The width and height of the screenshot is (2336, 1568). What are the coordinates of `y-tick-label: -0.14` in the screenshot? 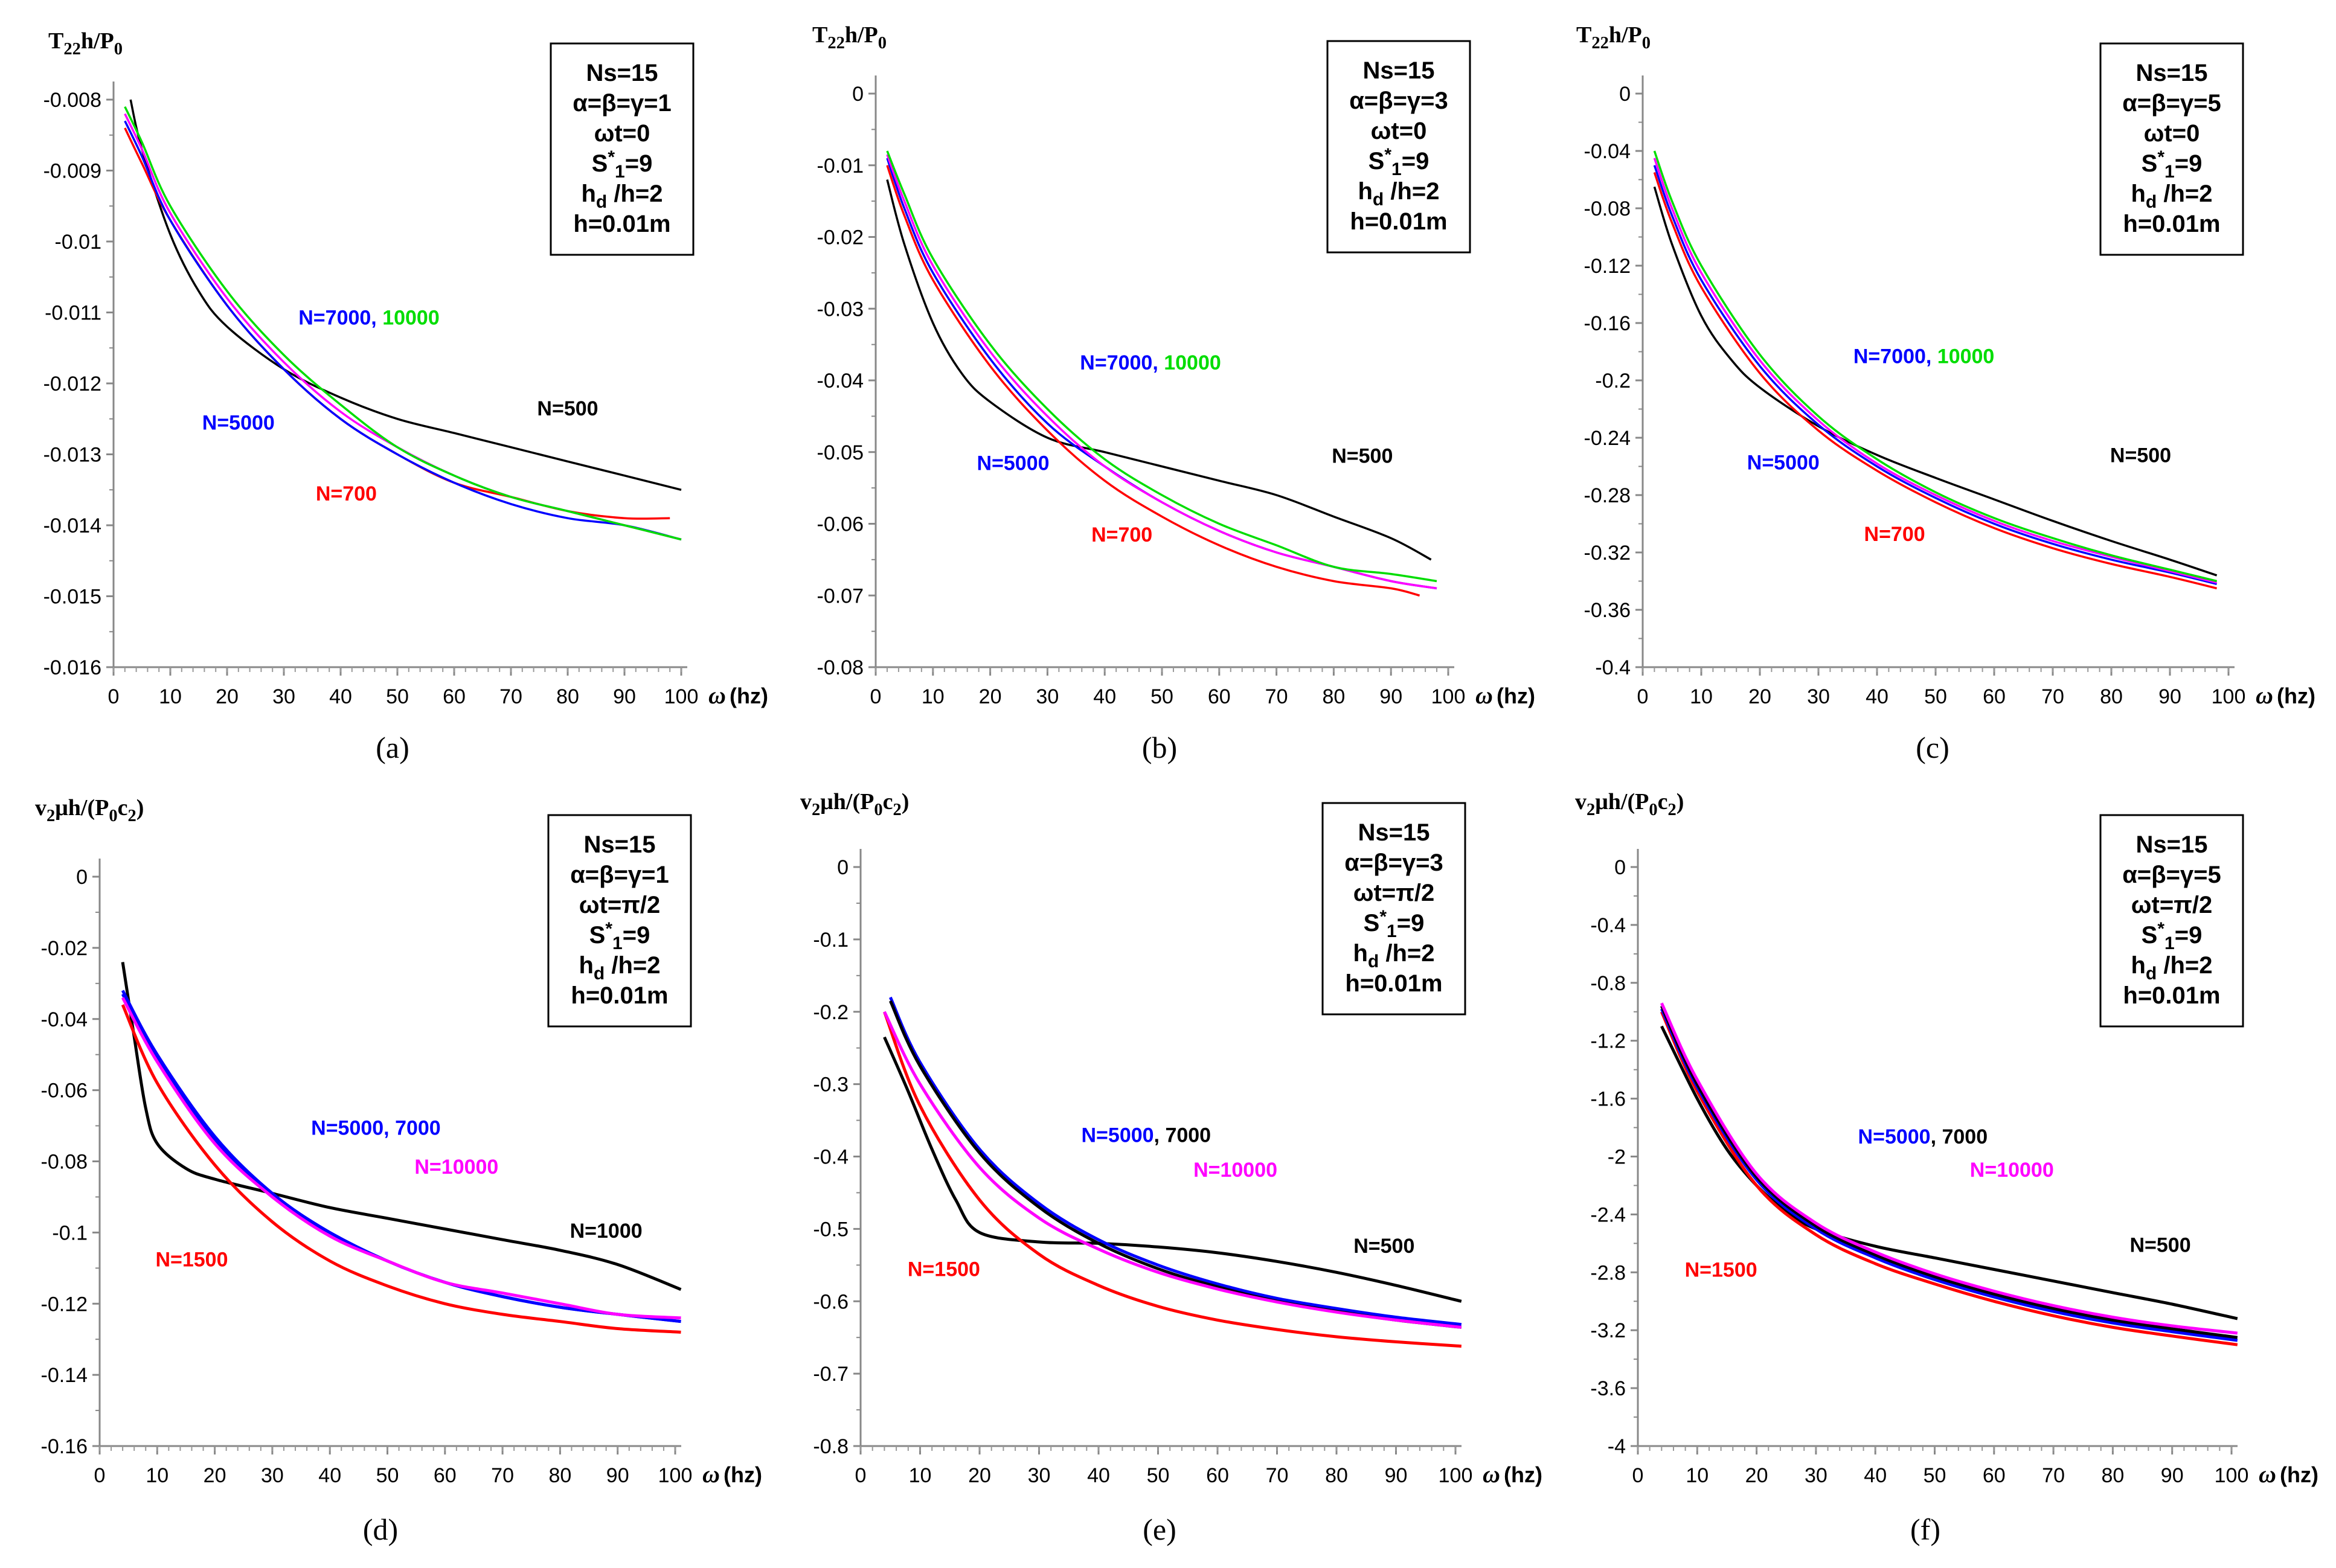 It's located at (64, 1375).